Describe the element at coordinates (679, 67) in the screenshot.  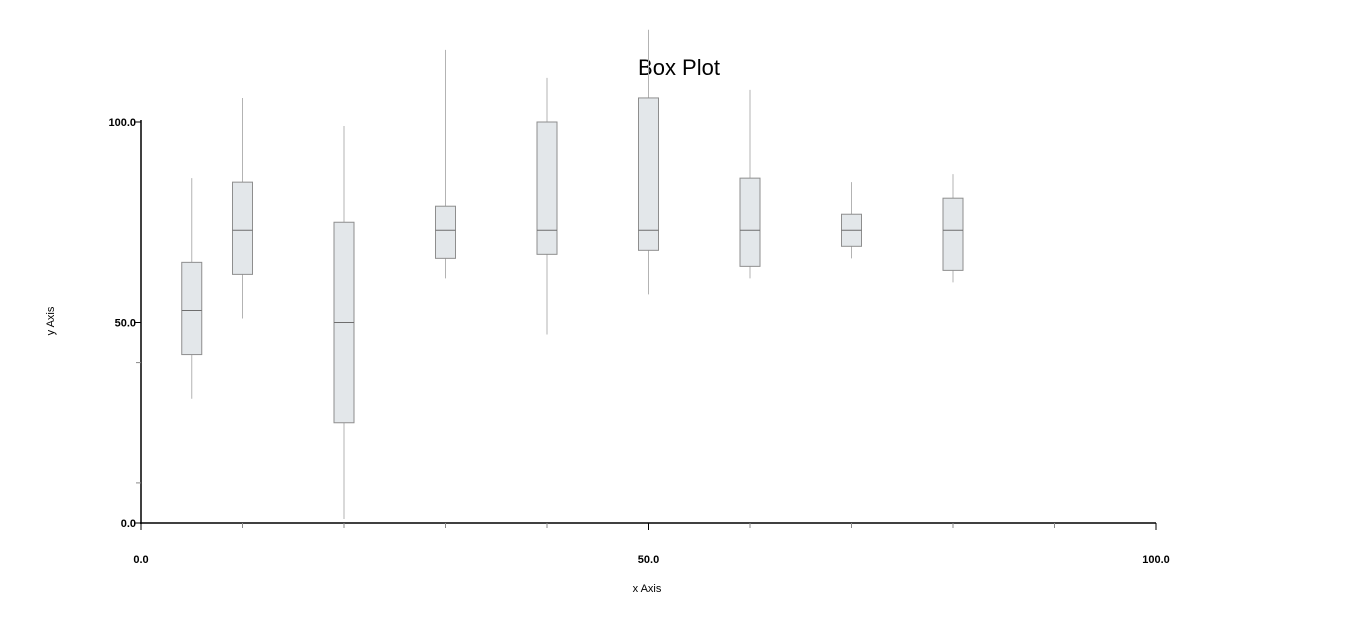
I see `chart-title: Box Plot` at that location.